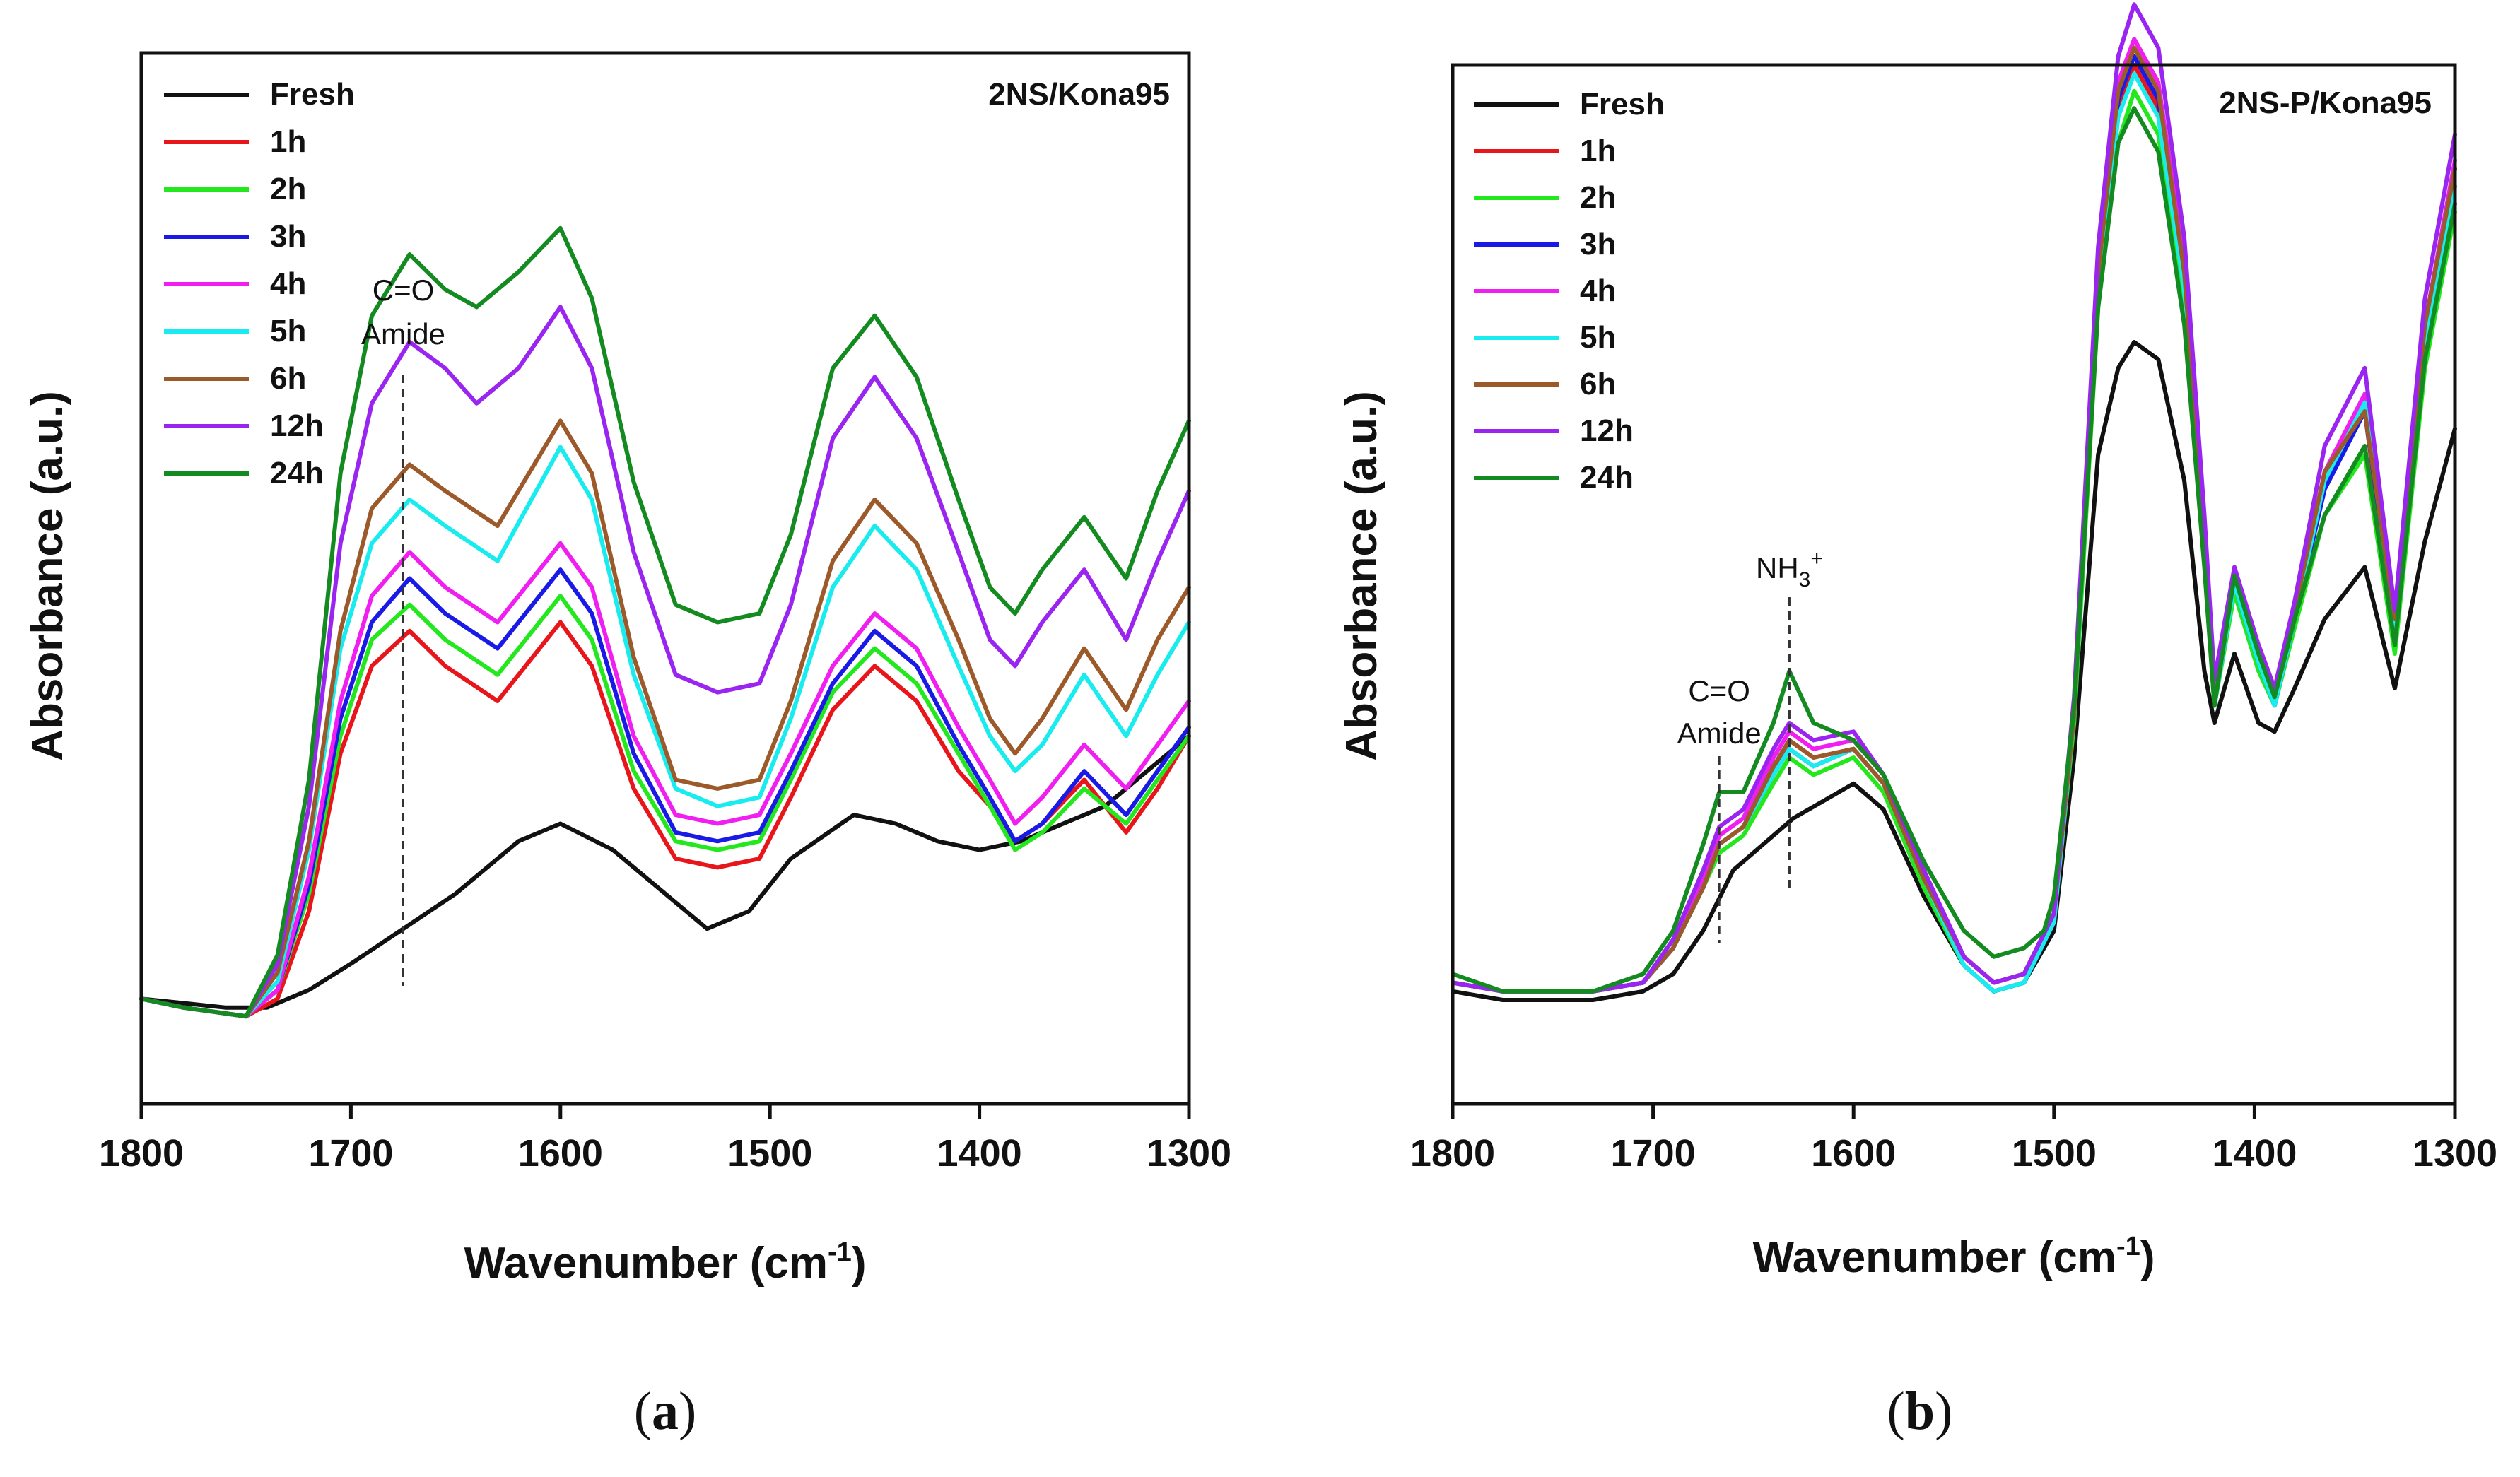  I want to click on panel-title-a: 2NS/Kona95, so click(1079, 94).